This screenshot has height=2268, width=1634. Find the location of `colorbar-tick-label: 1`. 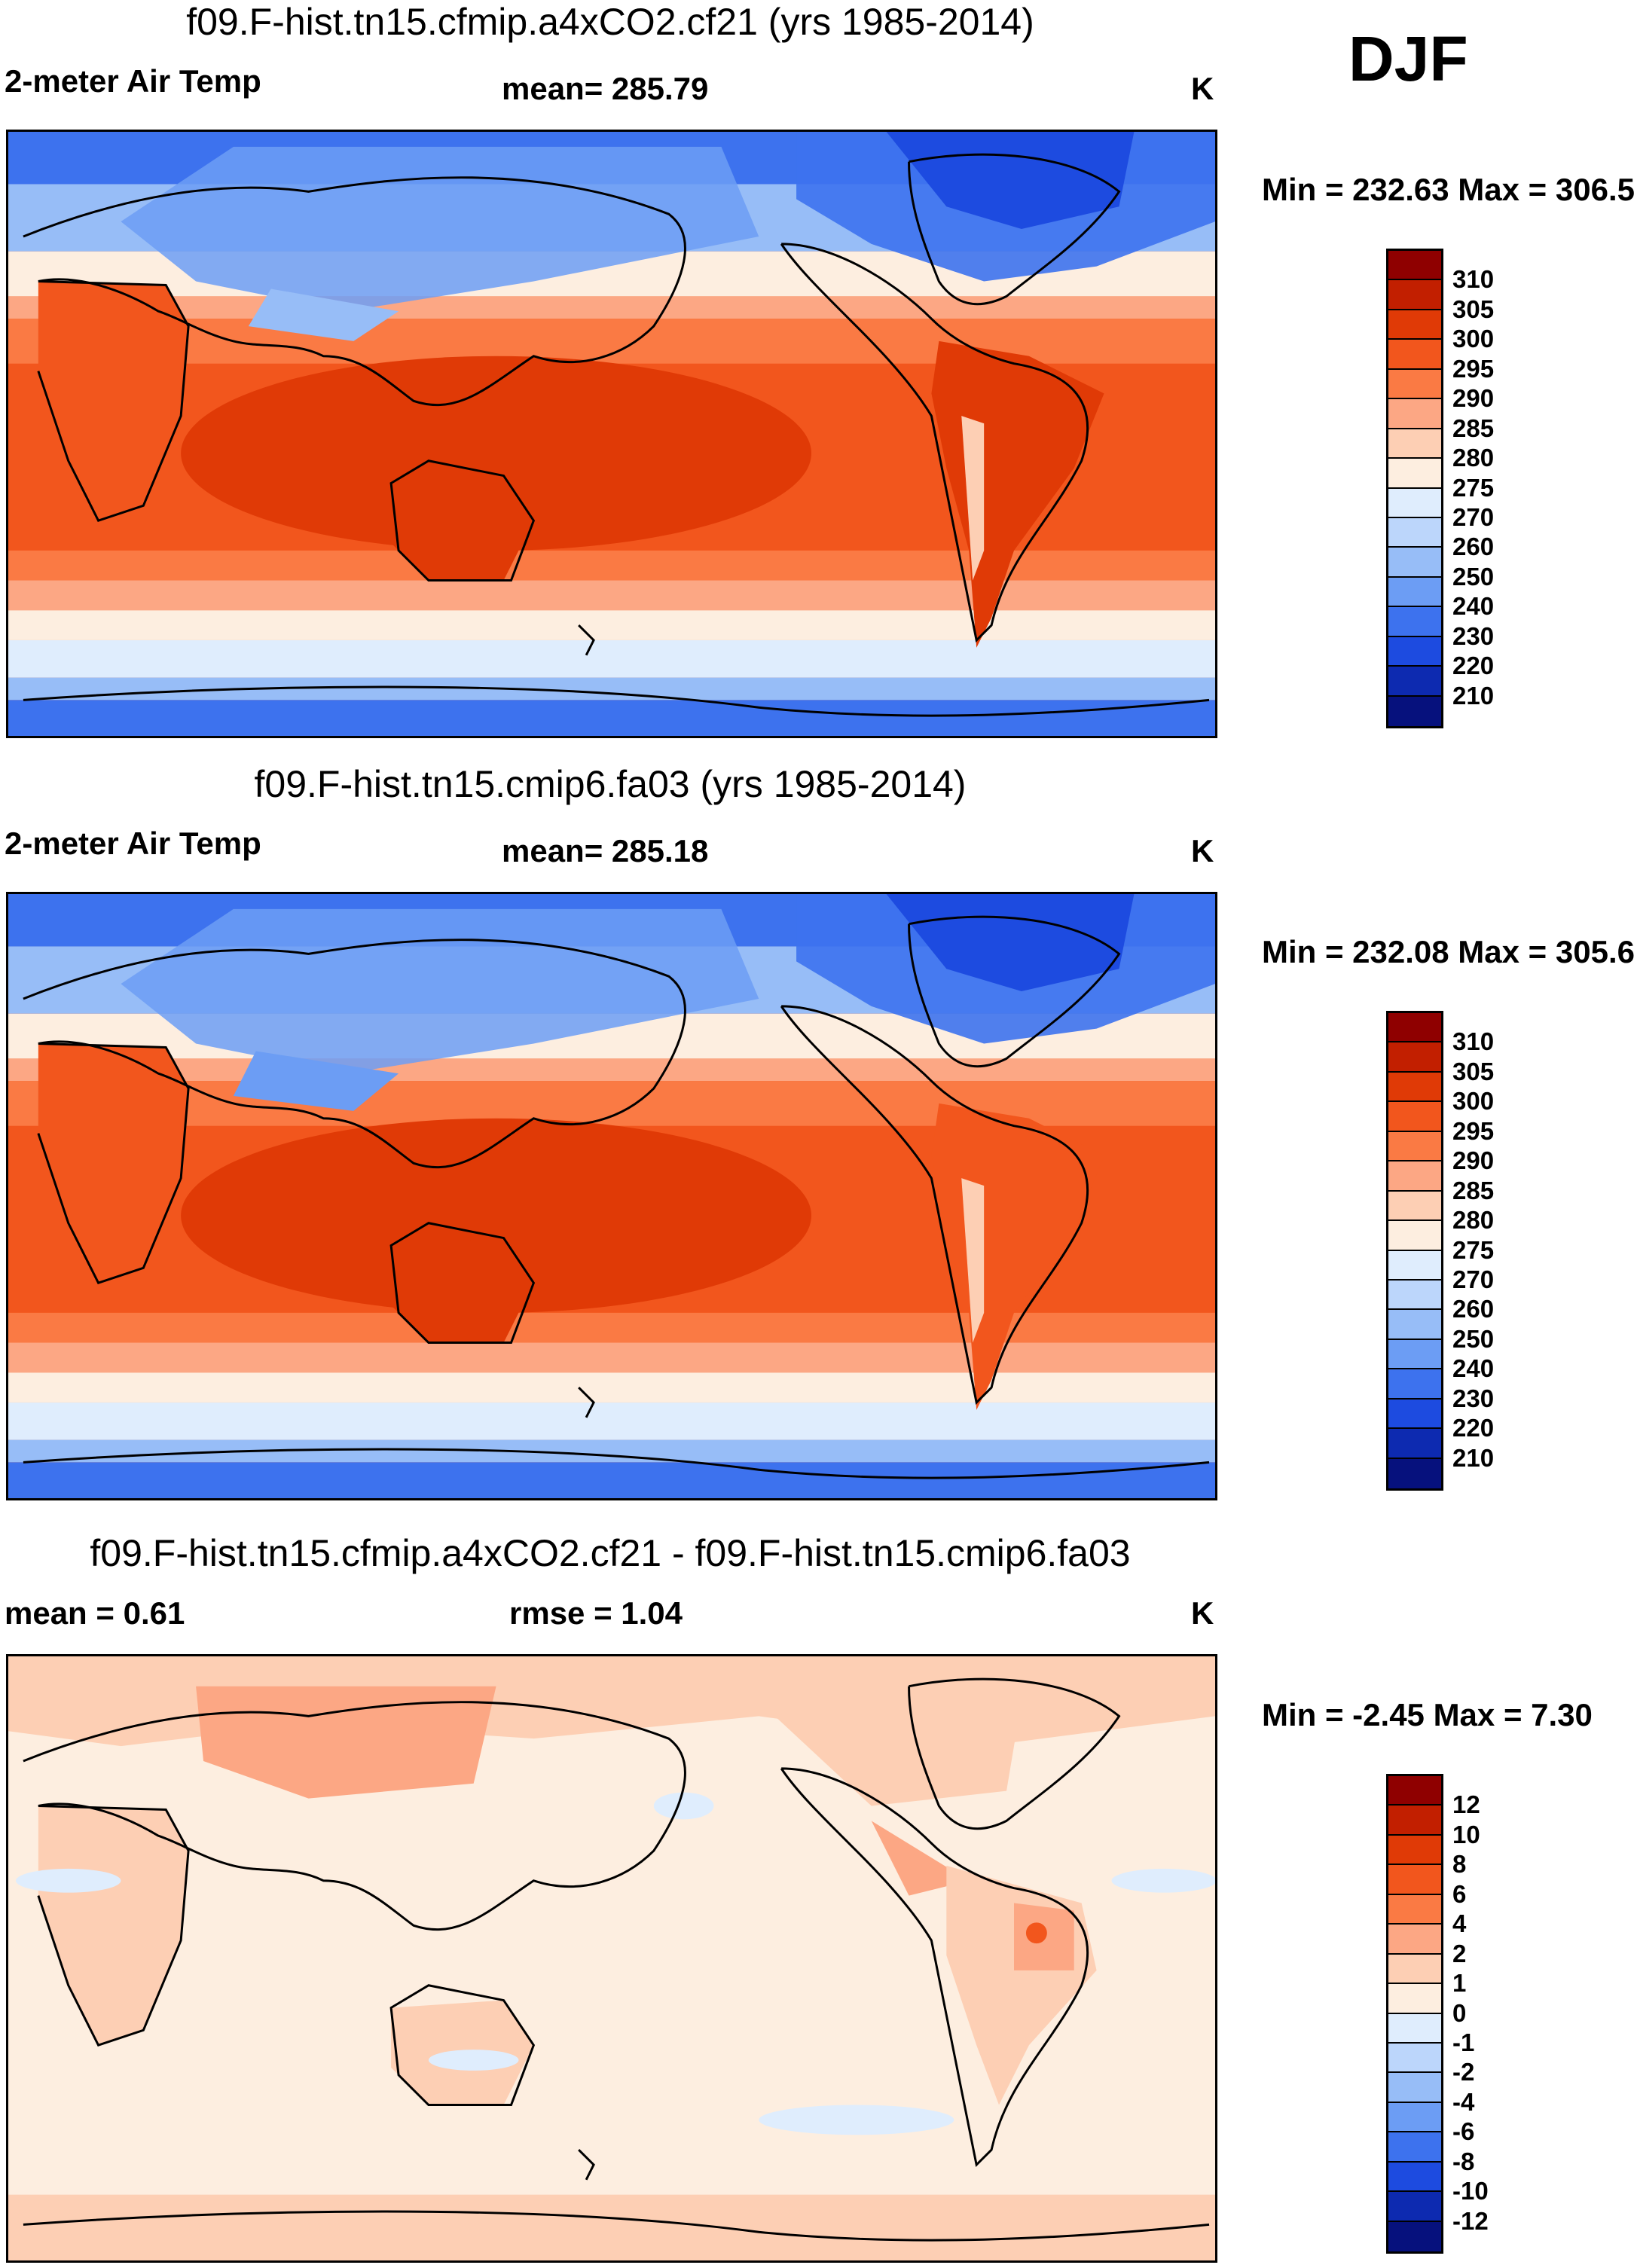

colorbar-tick-label: 1 is located at coordinates (1459, 1984).